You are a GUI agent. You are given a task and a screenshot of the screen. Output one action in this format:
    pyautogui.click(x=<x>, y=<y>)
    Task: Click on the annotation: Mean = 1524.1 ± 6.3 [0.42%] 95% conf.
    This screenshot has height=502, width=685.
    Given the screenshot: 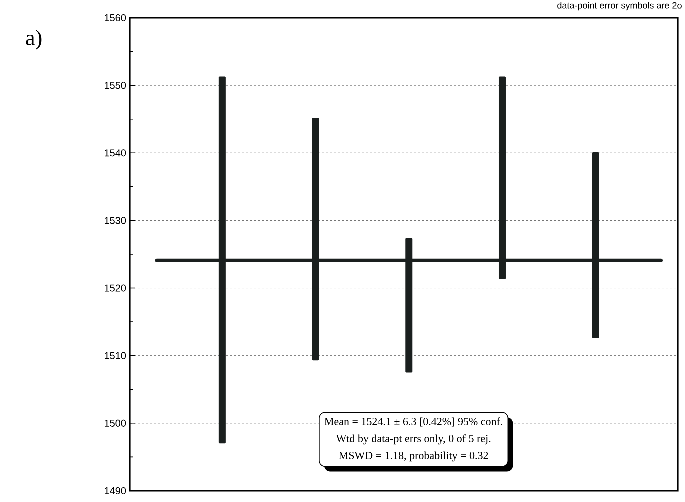 What is the action you would take?
    pyautogui.click(x=413, y=422)
    